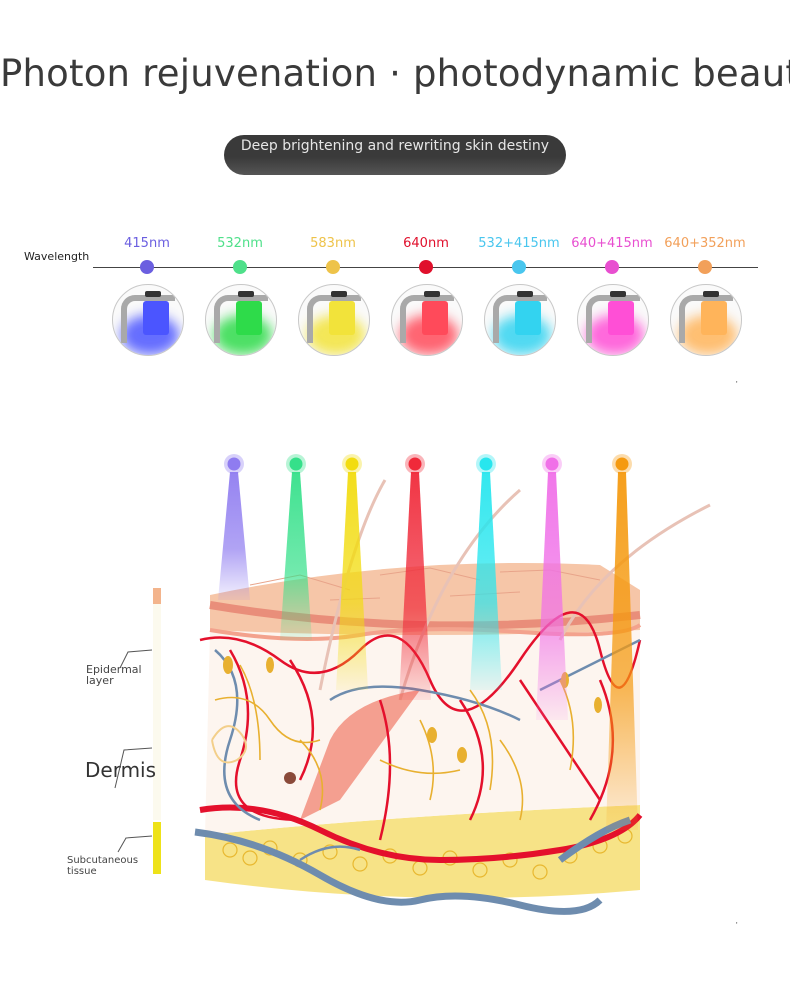 This screenshot has width=790, height=992. I want to click on subcutaneous-bar, so click(157, 848).